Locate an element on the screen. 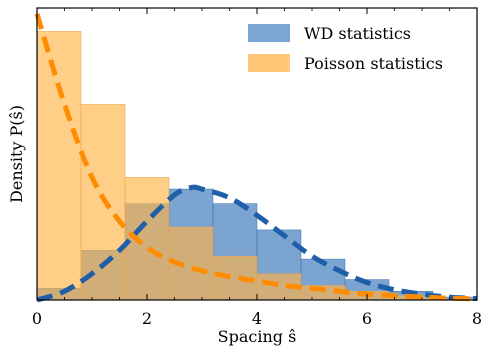 The image size is (483, 354). legend-swatch-poisson is located at coordinates (269, 63).